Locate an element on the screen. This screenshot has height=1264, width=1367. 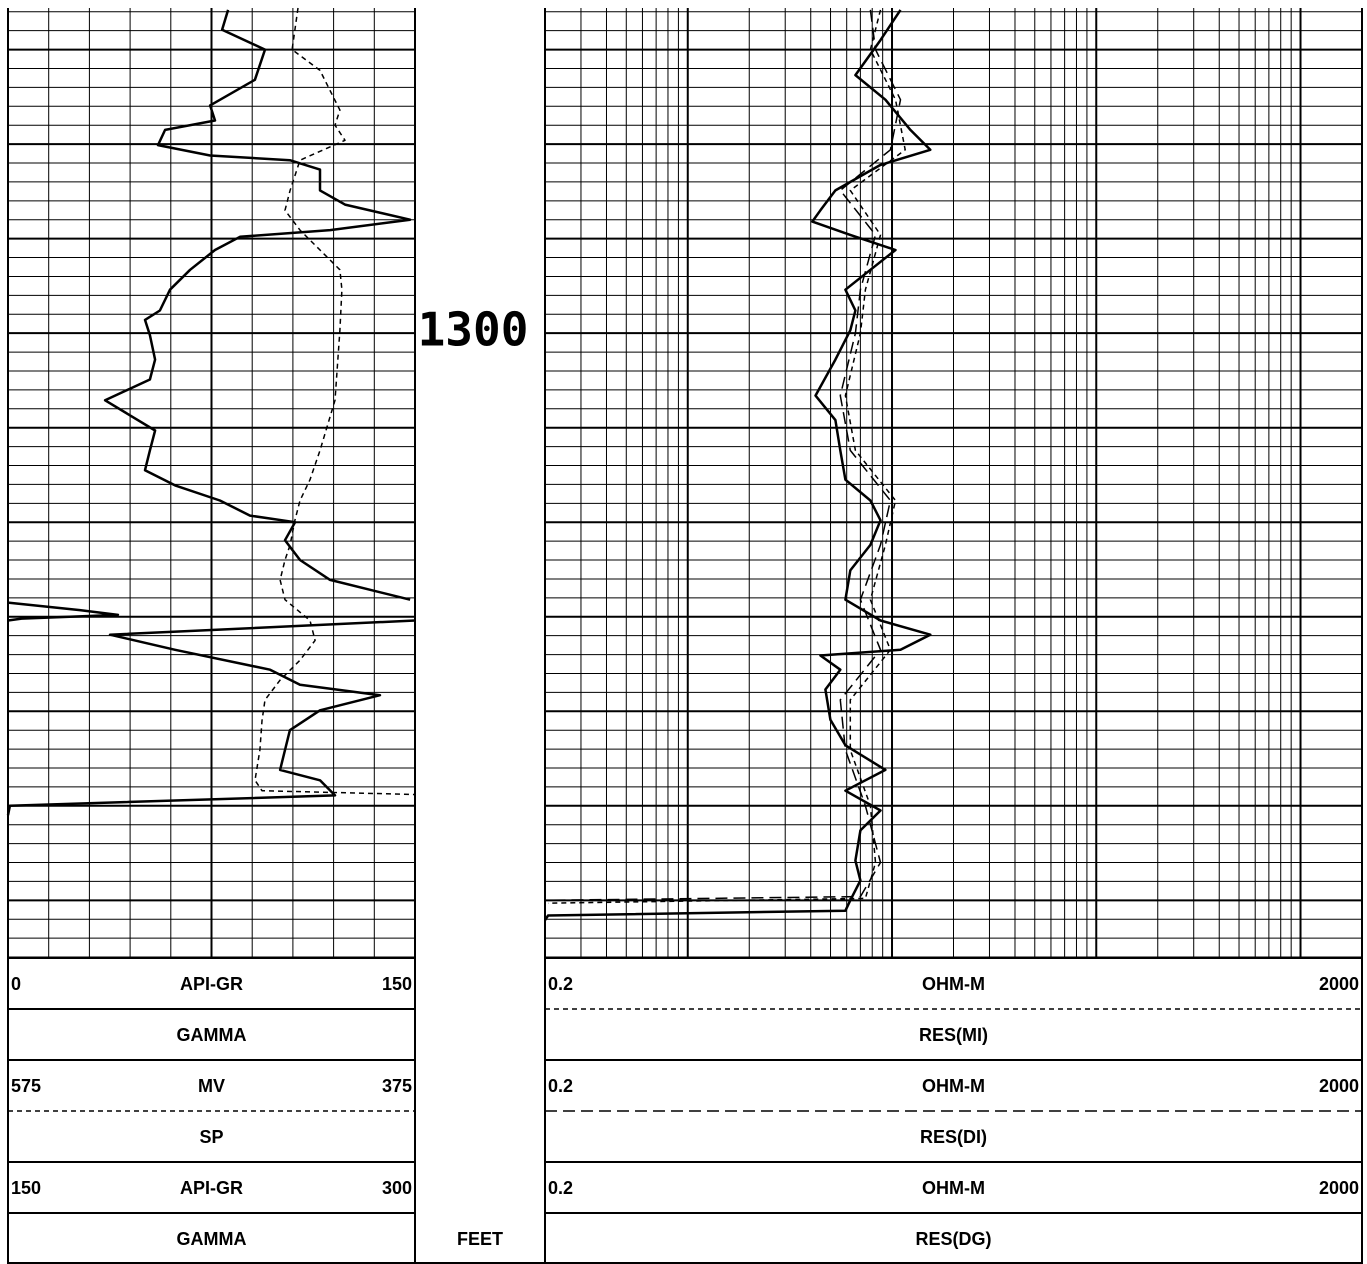
depth-label: 1300 is located at coordinates (473, 330).